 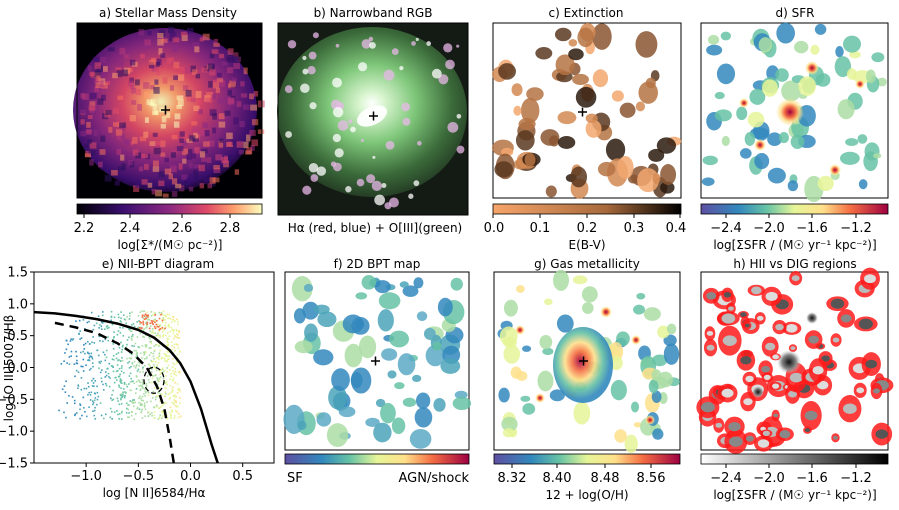 I want to click on panel-a-tick: 2.6, so click(x=182, y=228).